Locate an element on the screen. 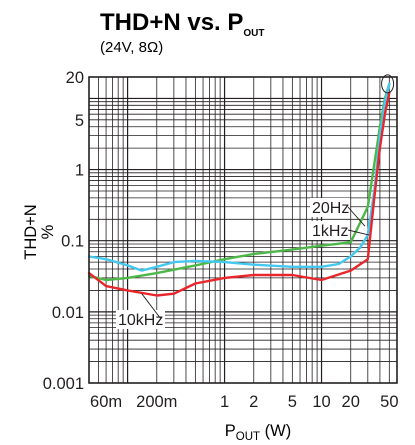 Image resolution: width=415 pixels, height=445 pixels. annotation-label-10khz: 10kHz is located at coordinates (140, 320).